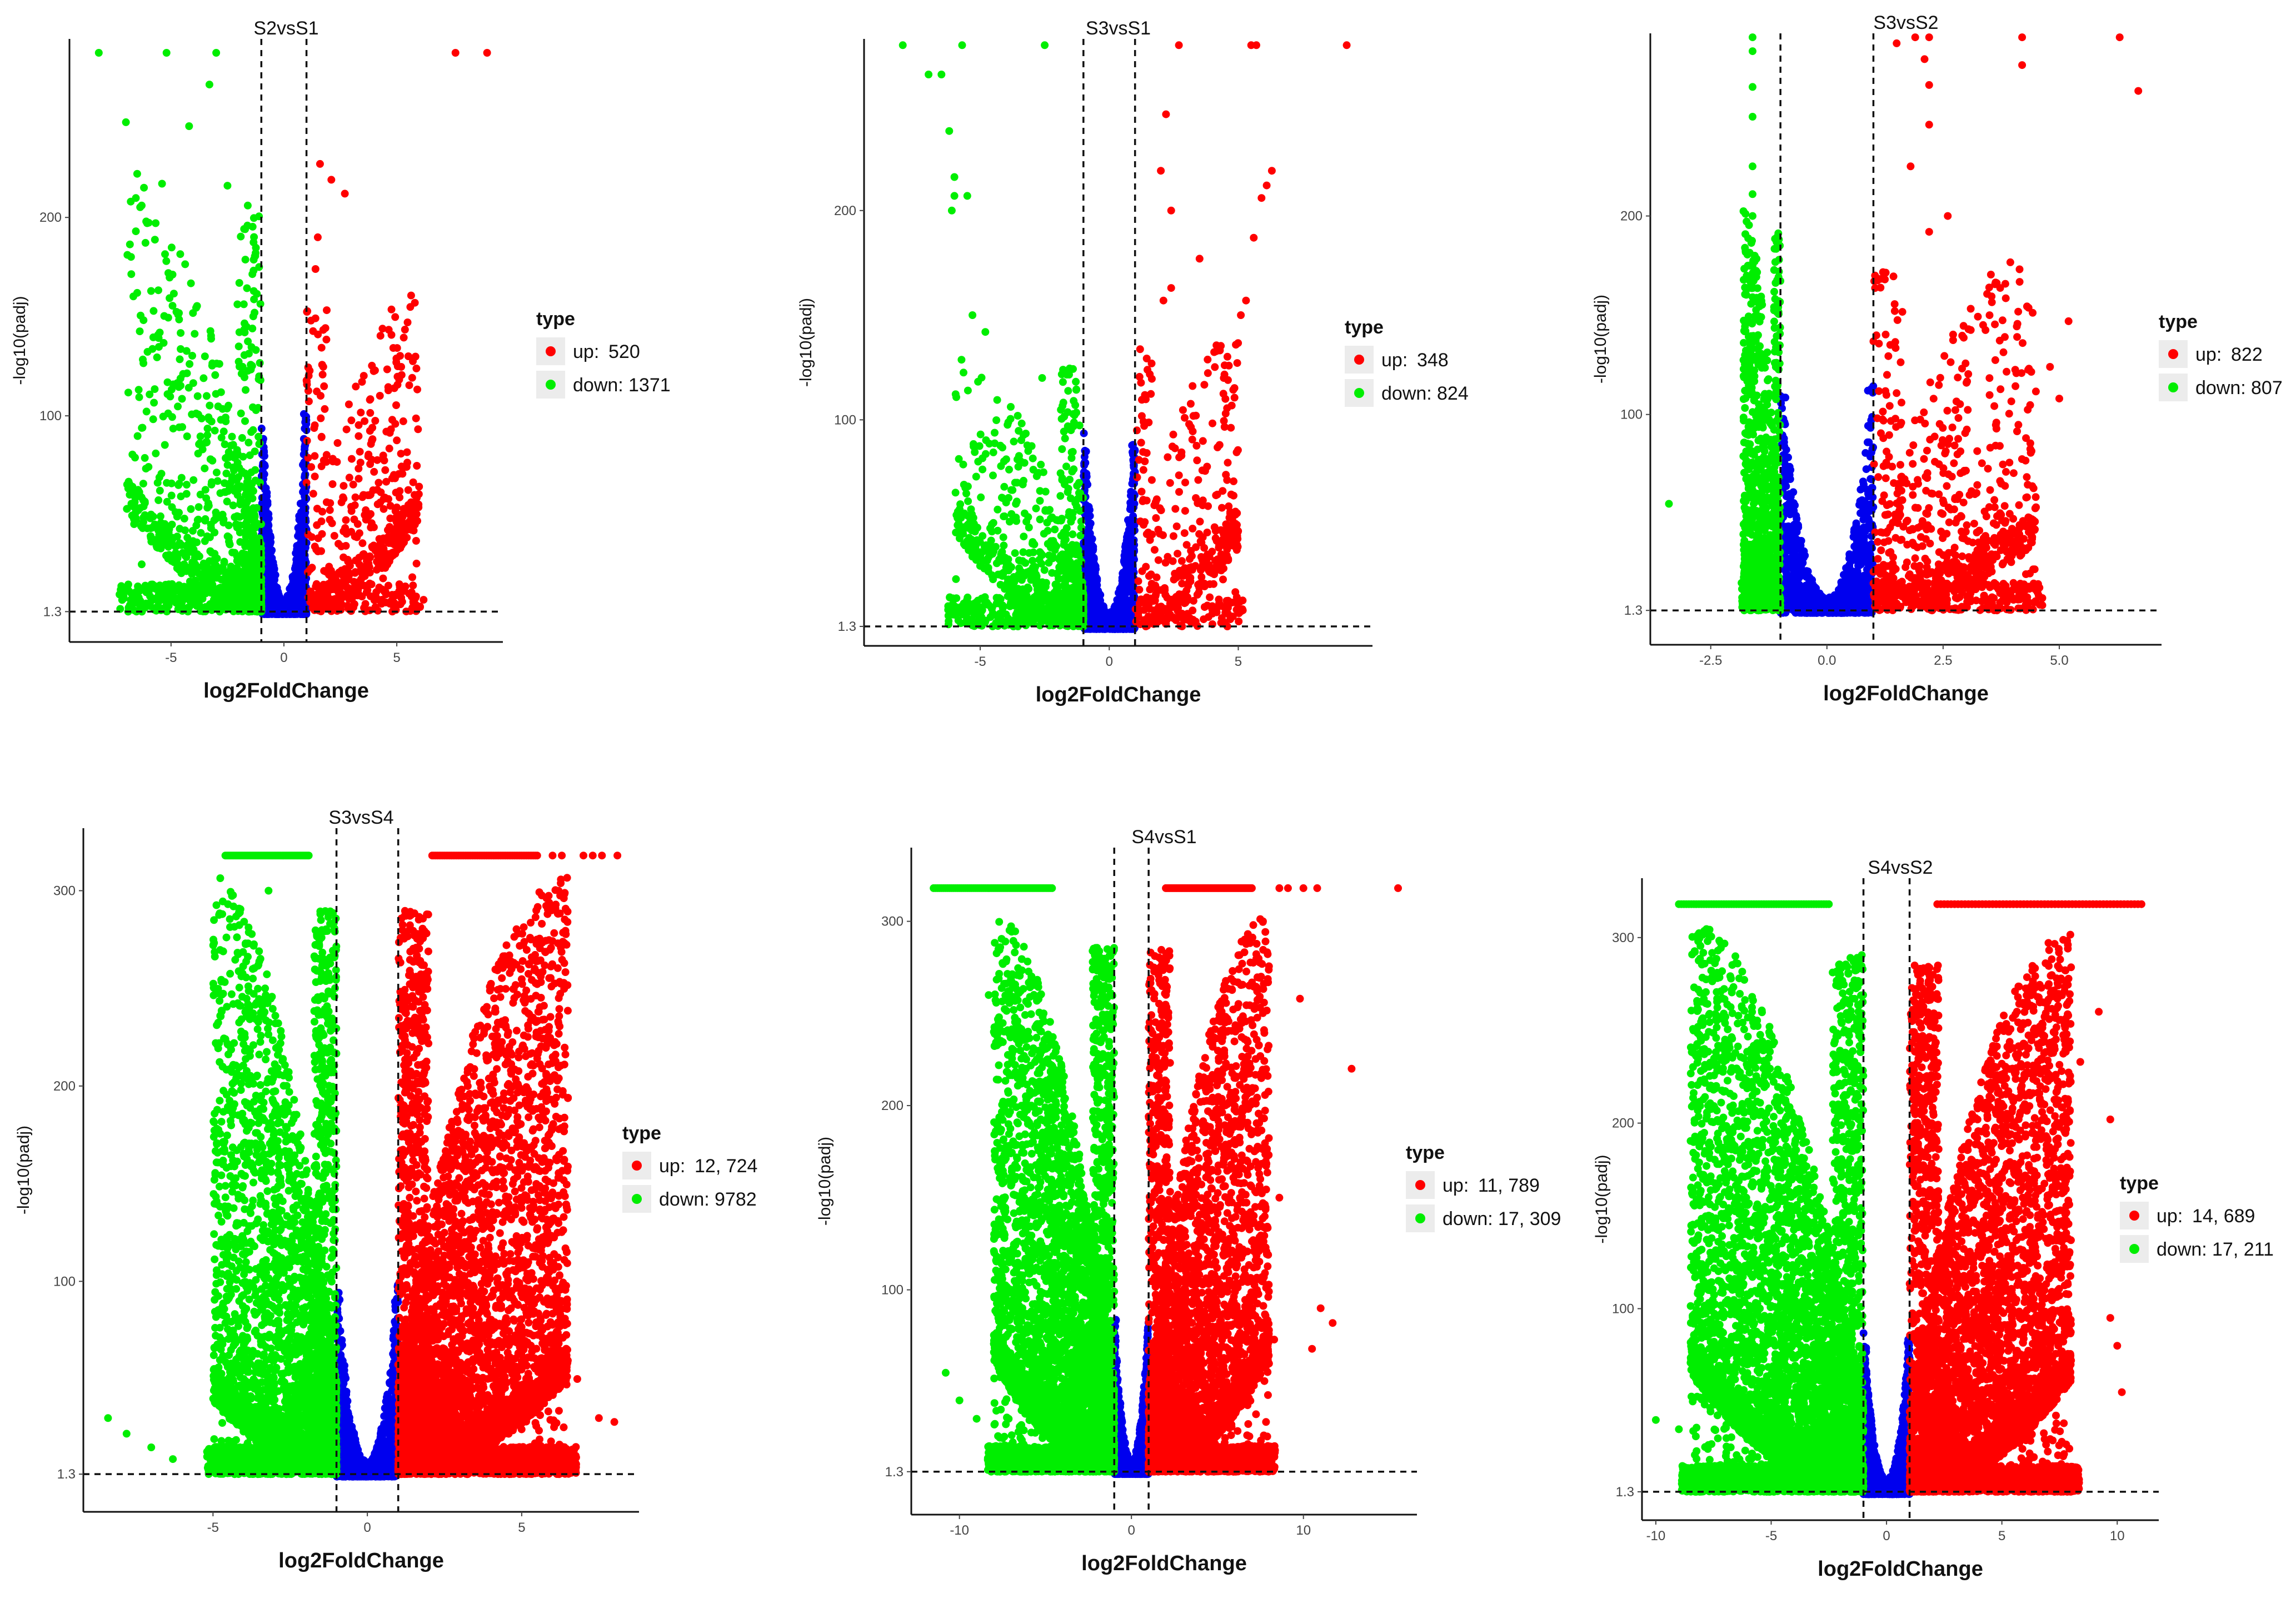 The image size is (2296, 1608). Describe the element at coordinates (374, 472) in the screenshot. I see `up-point` at that location.